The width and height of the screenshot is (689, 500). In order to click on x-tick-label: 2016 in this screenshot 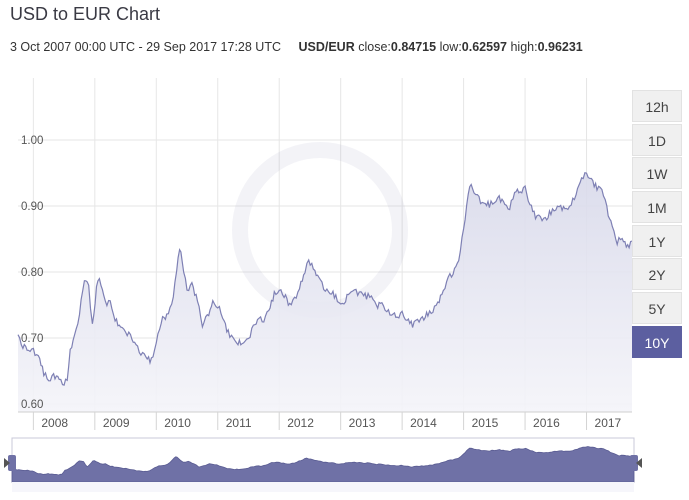, I will do `click(546, 423)`.